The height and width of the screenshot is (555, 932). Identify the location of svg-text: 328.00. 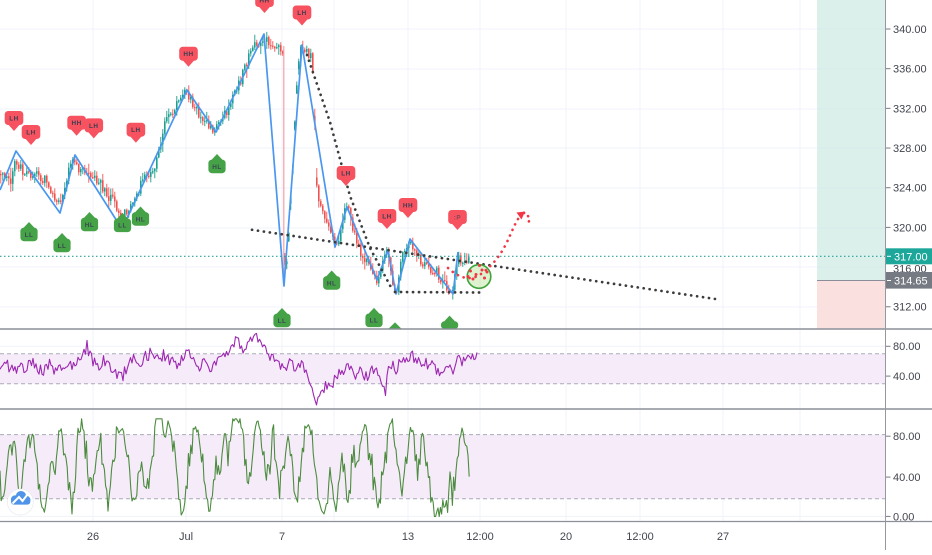
(910, 149).